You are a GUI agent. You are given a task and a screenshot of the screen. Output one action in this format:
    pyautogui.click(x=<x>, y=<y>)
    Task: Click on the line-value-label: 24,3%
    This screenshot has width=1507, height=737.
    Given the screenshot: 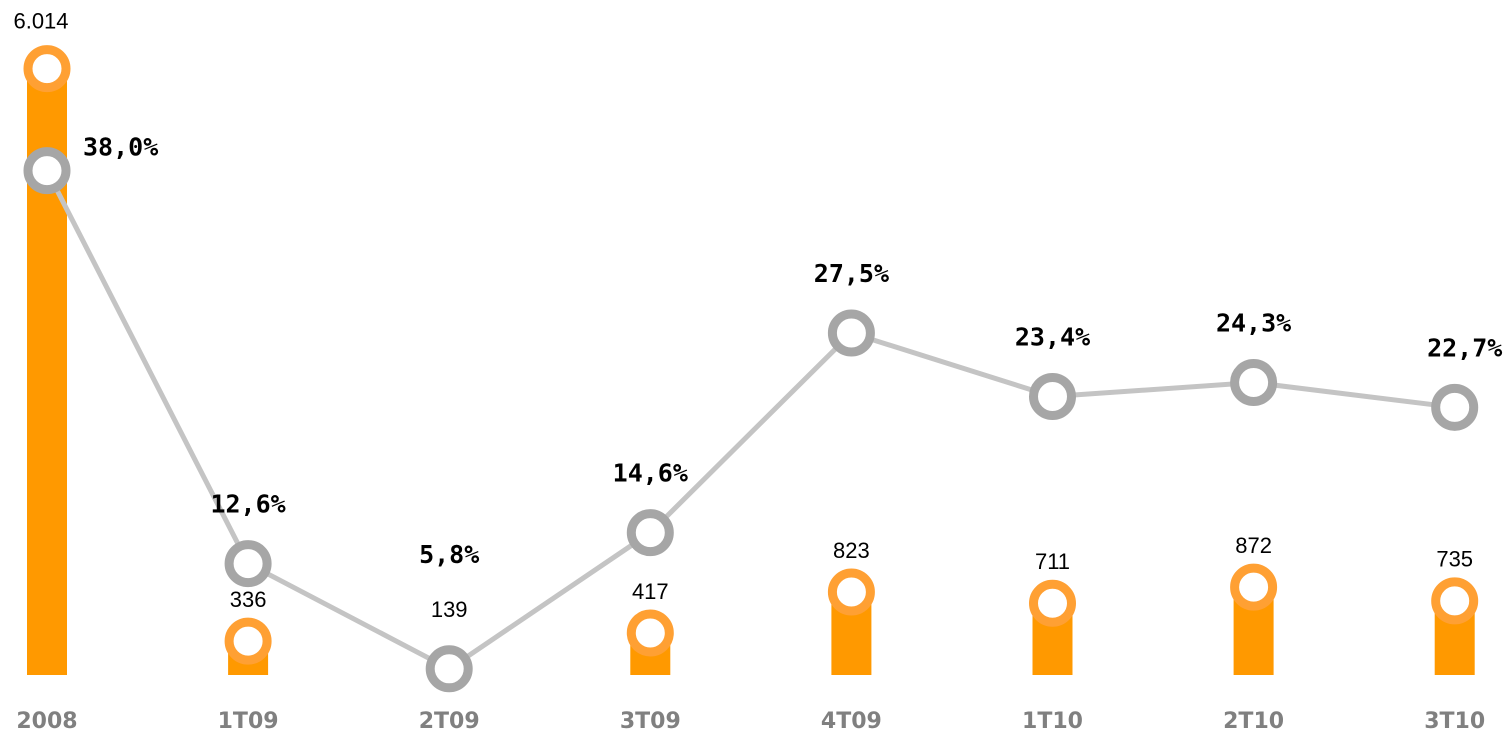 What is the action you would take?
    pyautogui.click(x=1253, y=323)
    